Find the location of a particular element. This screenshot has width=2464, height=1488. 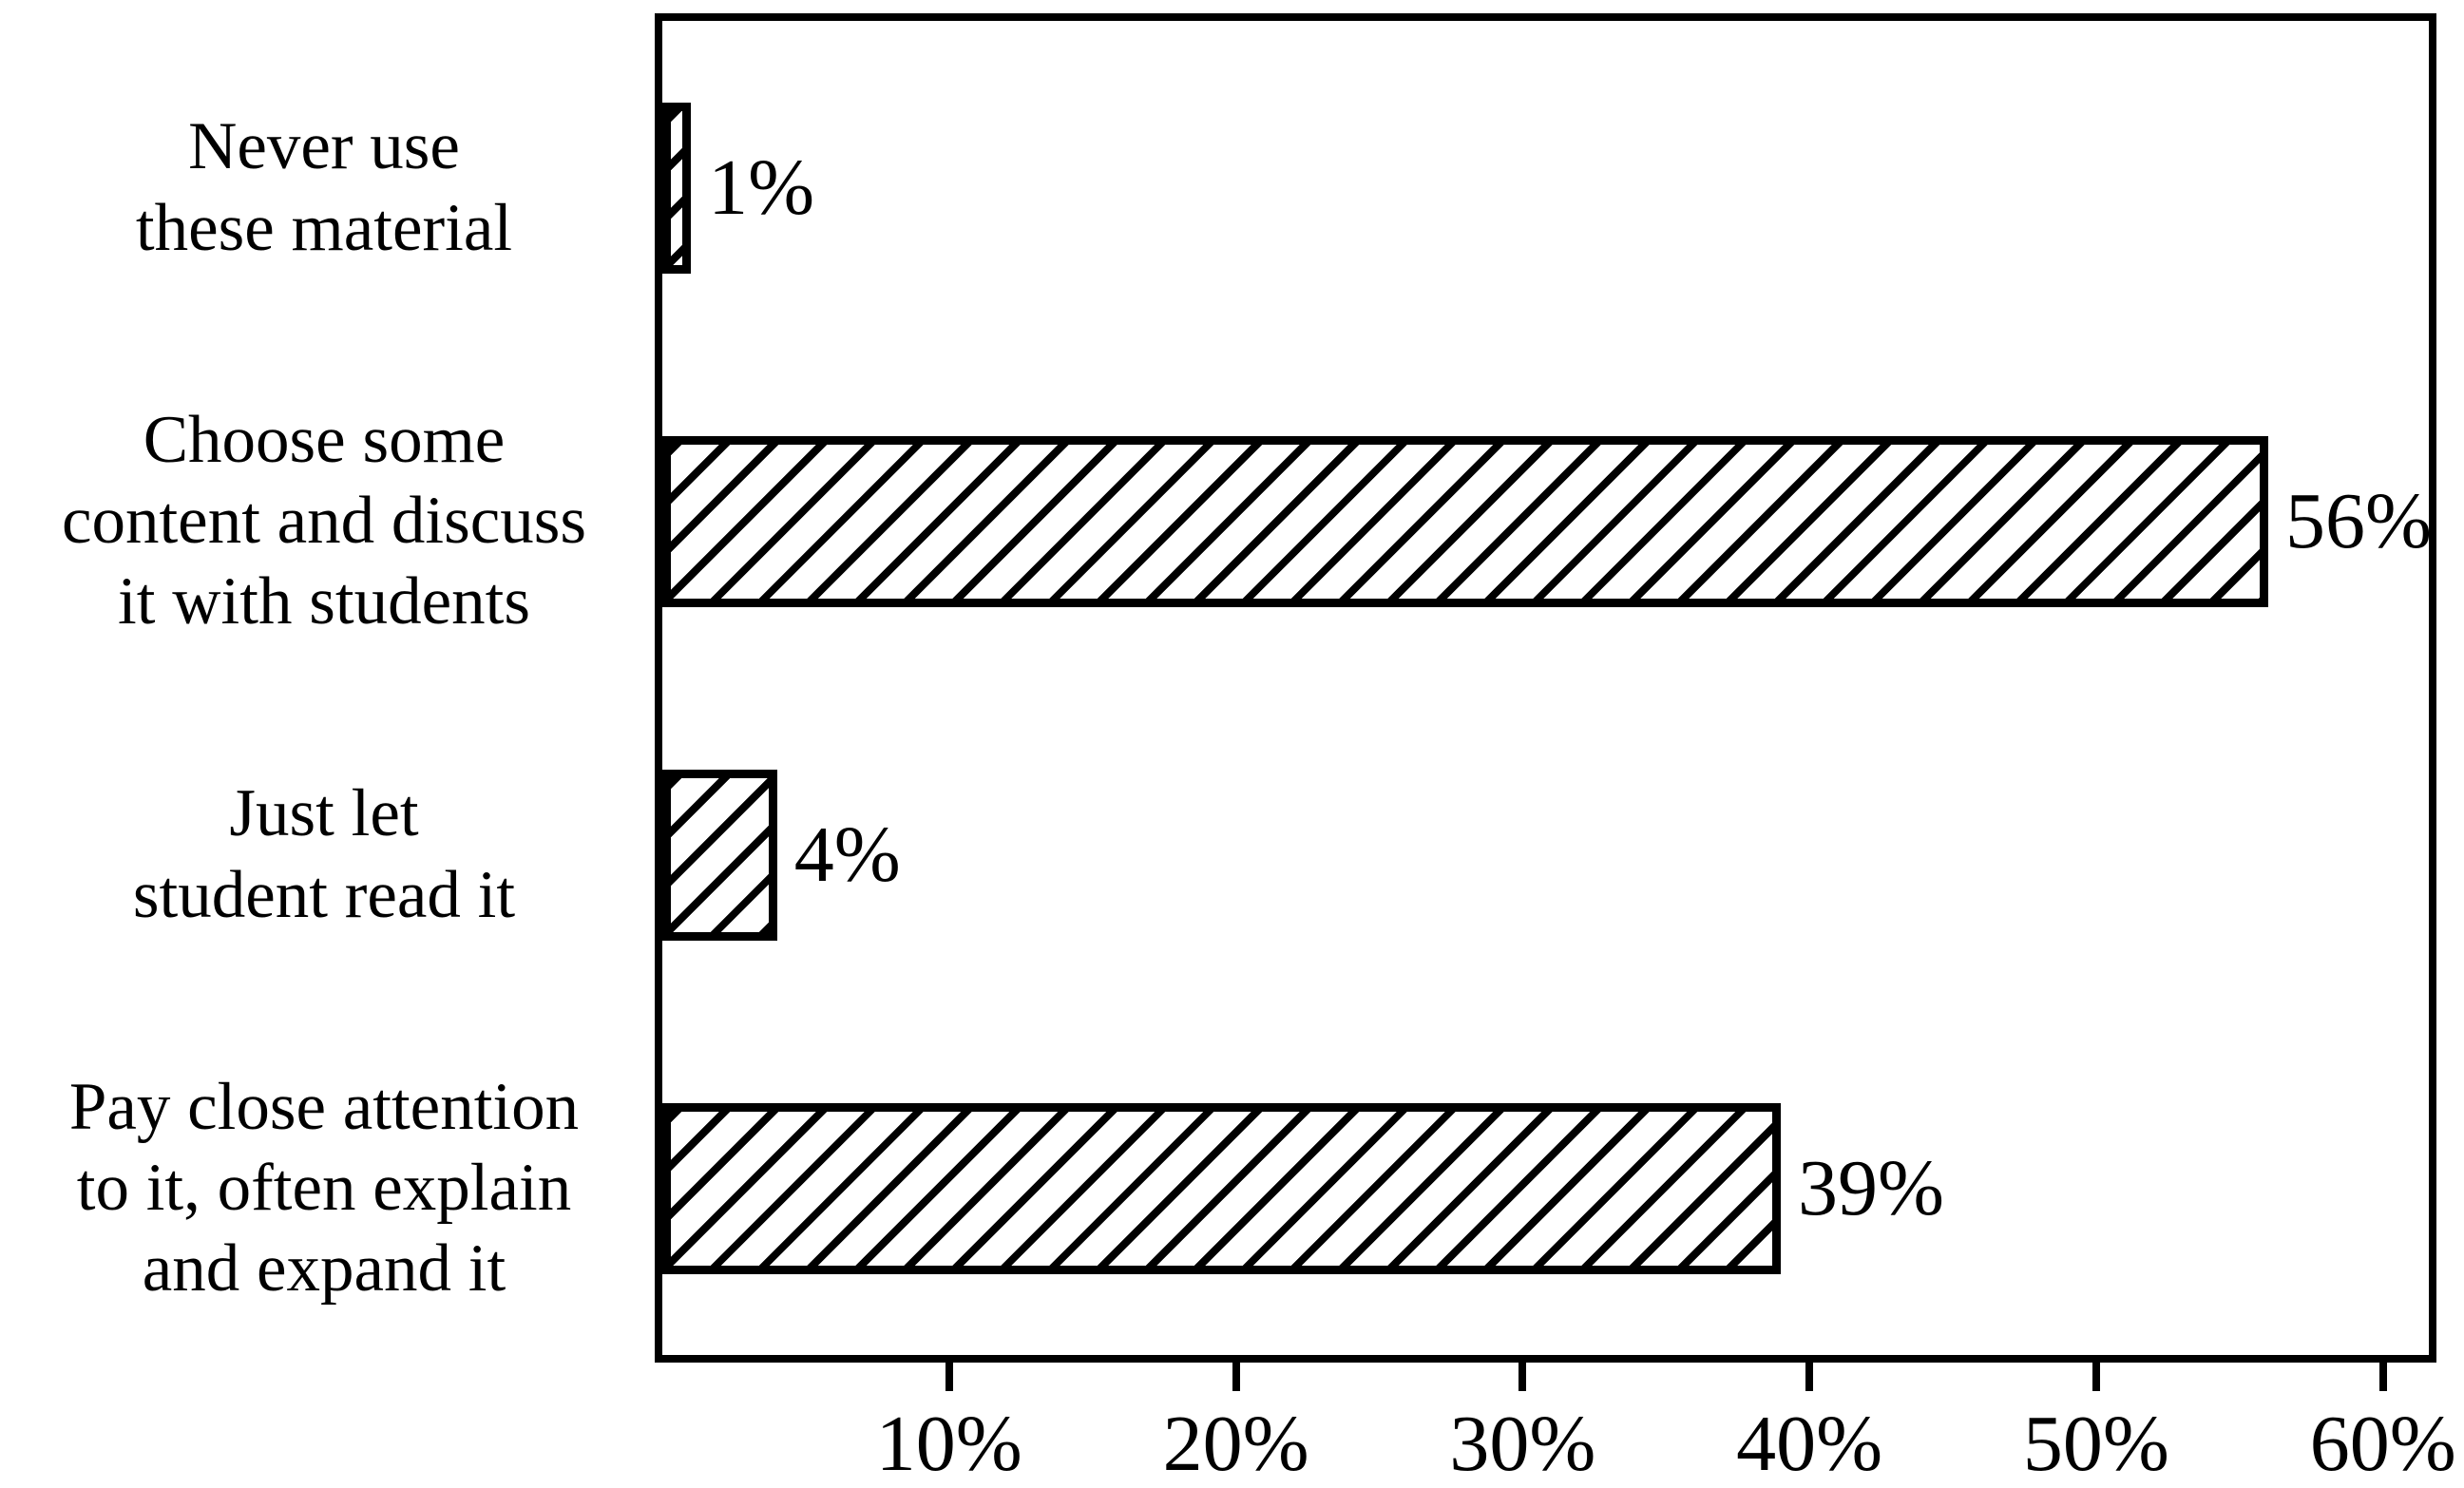

y-axis-label-0: Never use these material is located at coordinates (324, 187).